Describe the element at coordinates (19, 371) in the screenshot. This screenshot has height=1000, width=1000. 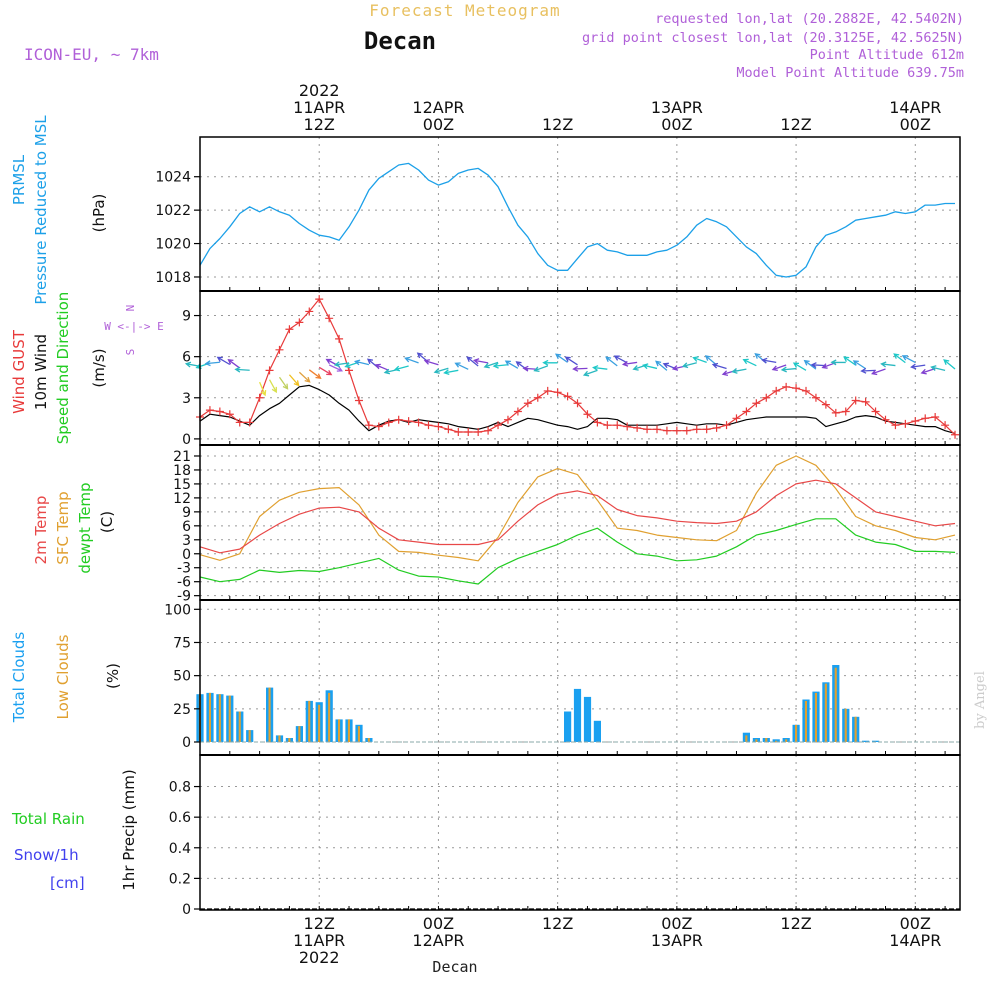
I see `wind-gust-label: Wind GUST` at that location.